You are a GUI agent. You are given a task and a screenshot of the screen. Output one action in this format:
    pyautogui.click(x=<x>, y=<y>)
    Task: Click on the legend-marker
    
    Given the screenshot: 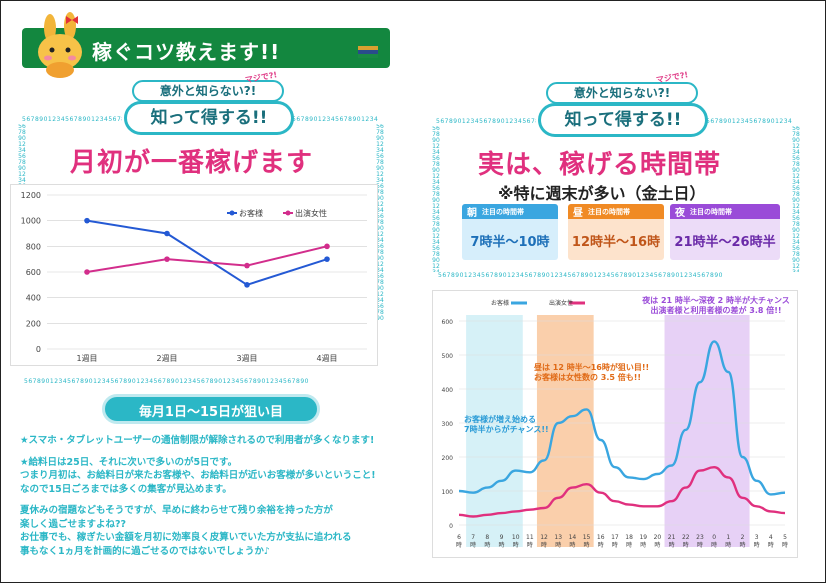 What is the action you would take?
    pyautogui.click(x=288, y=213)
    